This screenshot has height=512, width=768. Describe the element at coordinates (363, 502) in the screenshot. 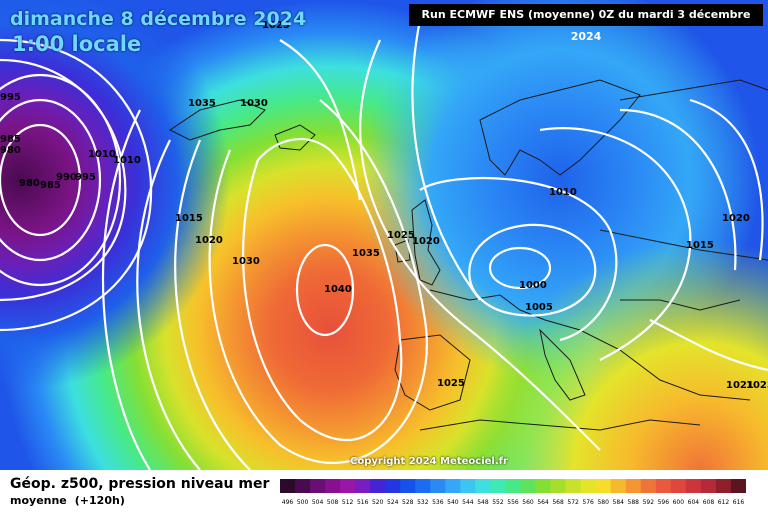

I see `scale-label-516: 516` at that location.